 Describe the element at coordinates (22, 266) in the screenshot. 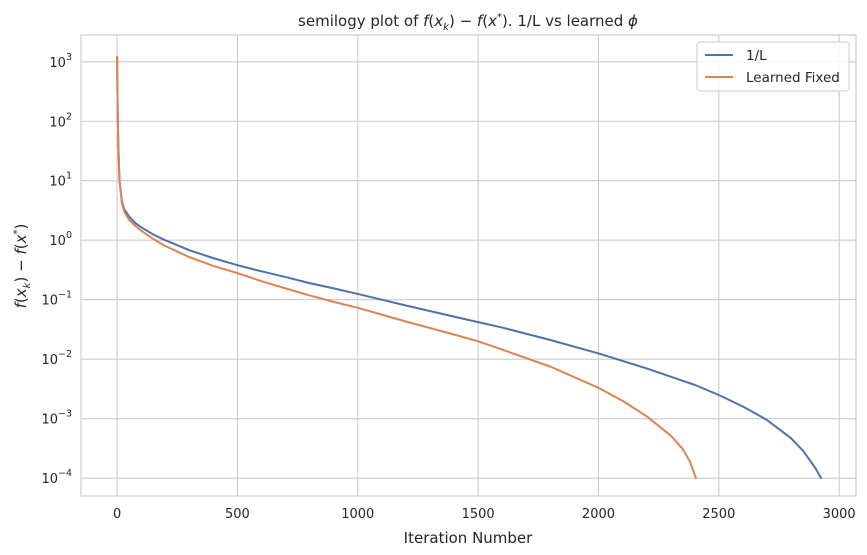

I see `y-axis-label: f(xk) − f(x*)` at that location.